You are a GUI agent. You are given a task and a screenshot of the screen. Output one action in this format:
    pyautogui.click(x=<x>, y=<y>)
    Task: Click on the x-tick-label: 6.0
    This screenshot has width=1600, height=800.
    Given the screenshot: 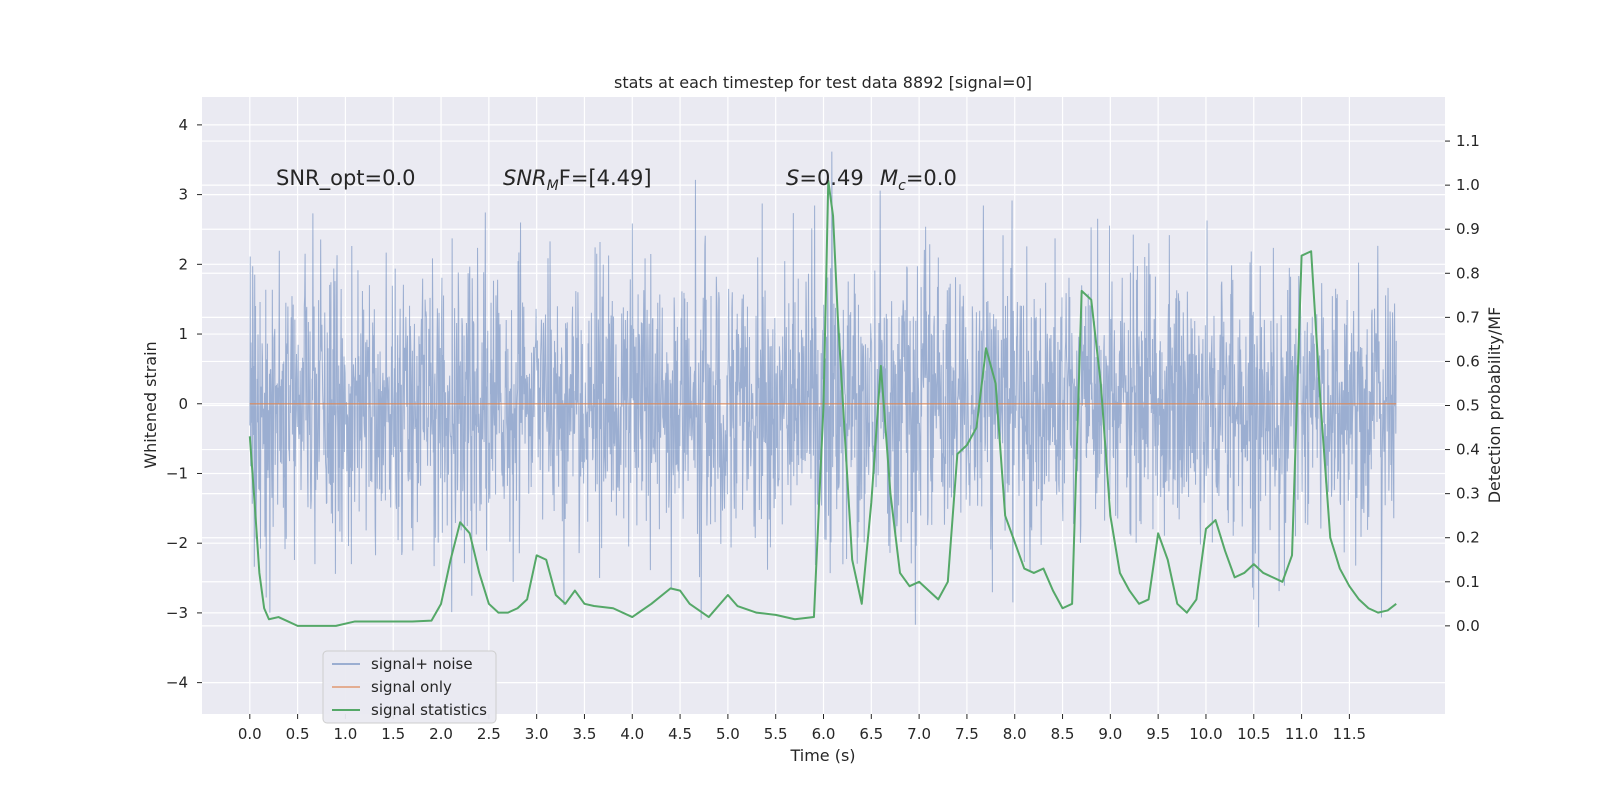 What is the action you would take?
    pyautogui.click(x=824, y=734)
    